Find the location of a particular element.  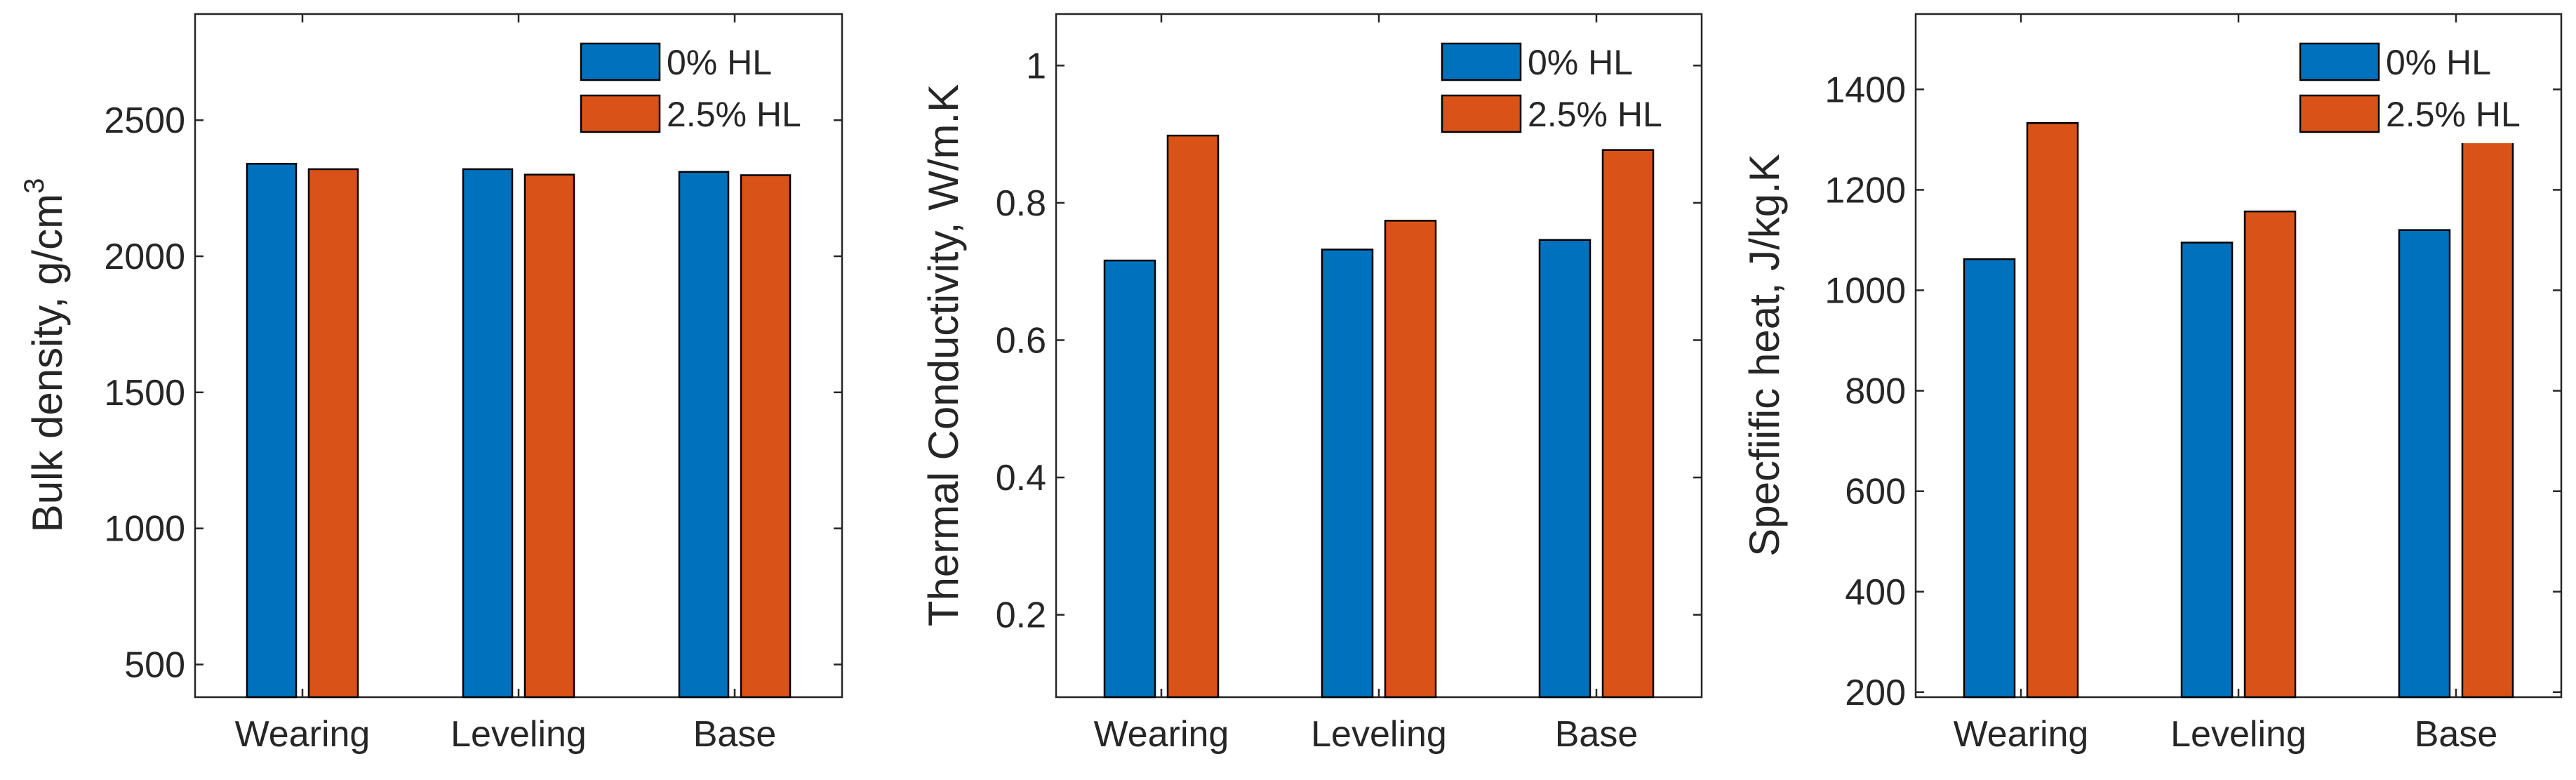

y-tick-label: 600 is located at coordinates (1876, 493).